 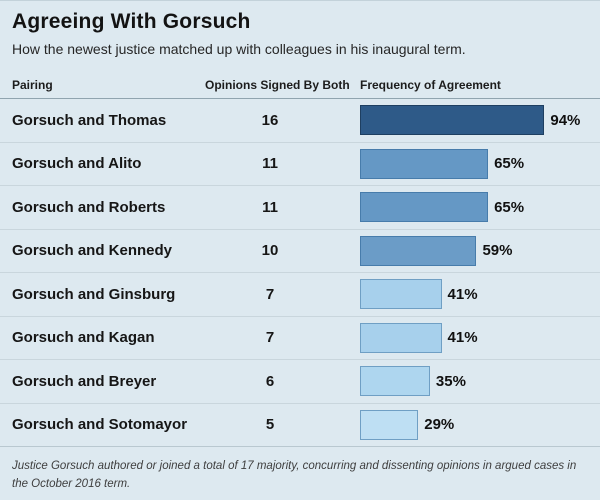 I want to click on pairing-label: Gorsuch and Thomas, so click(x=89, y=120).